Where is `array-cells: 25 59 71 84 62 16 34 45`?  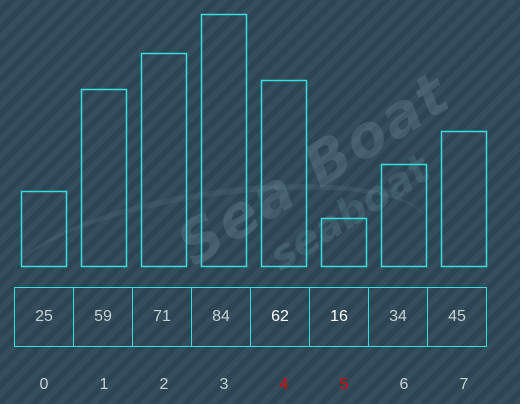 array-cells: 25 59 71 84 62 16 34 45 is located at coordinates (254, 317).